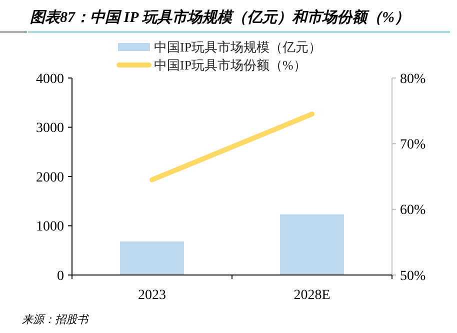  Describe the element at coordinates (230, 65) in the screenshot. I see `legend-label: 中国IP玩具市场份额（%）` at that location.